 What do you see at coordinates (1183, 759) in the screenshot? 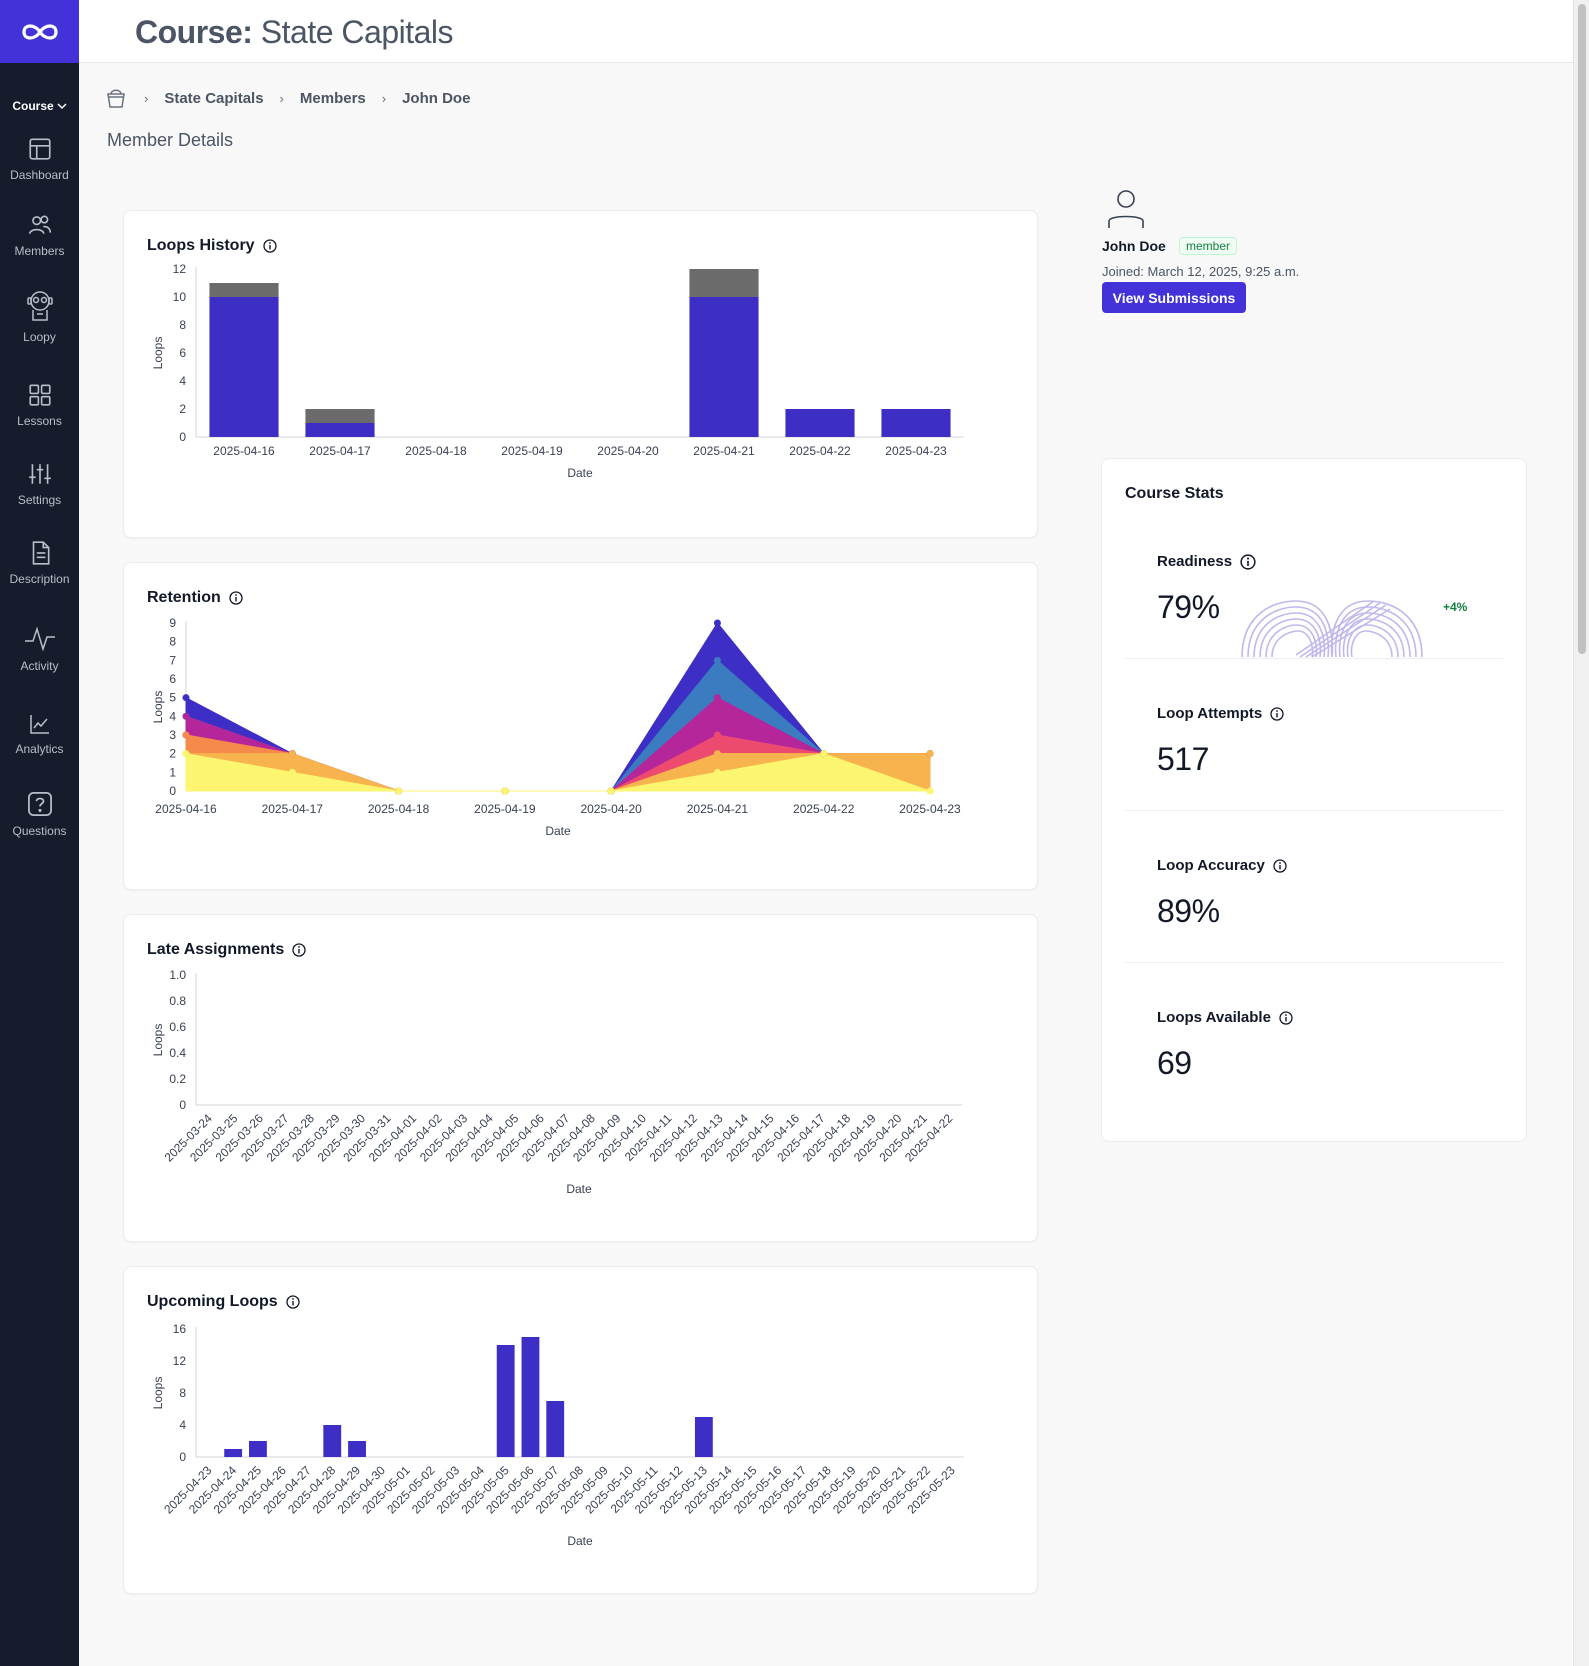
I see `stat-value: 517` at bounding box center [1183, 759].